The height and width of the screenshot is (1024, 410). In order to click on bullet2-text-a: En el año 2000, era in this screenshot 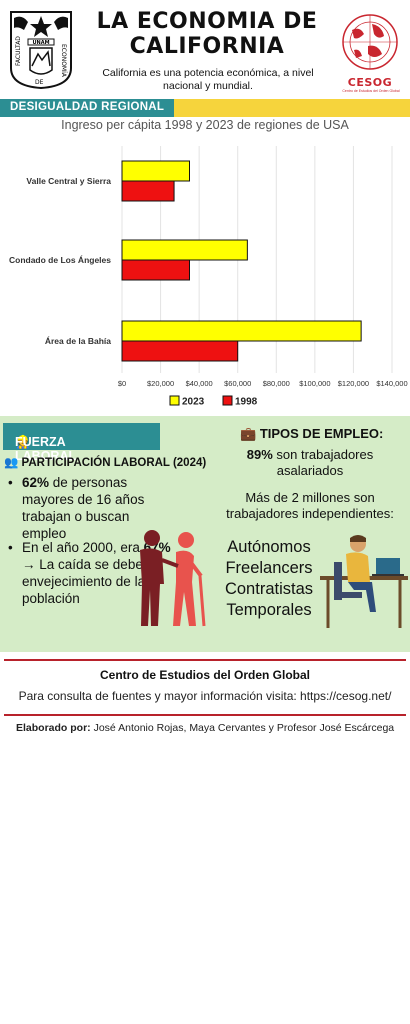, I will do `click(83, 547)`.